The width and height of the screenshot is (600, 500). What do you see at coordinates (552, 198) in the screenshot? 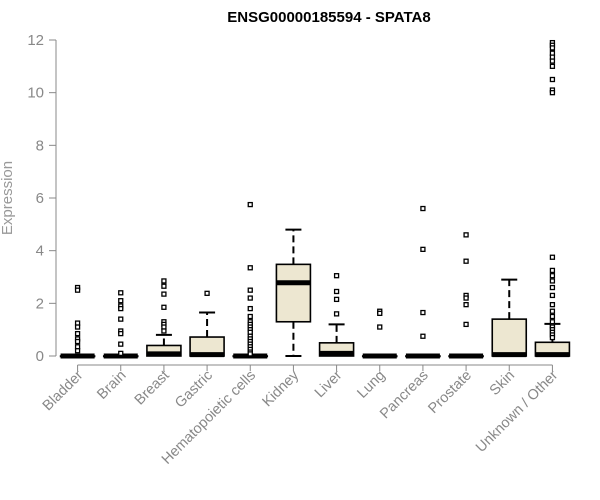
I see `box-unknown-other` at bounding box center [552, 198].